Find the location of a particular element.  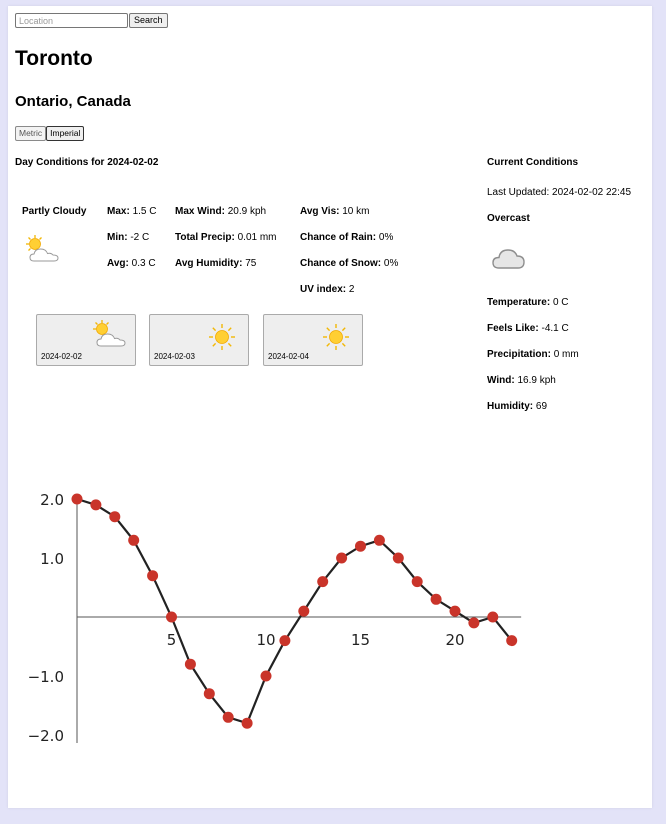

y-tick-label: −1.0 is located at coordinates (46, 677).